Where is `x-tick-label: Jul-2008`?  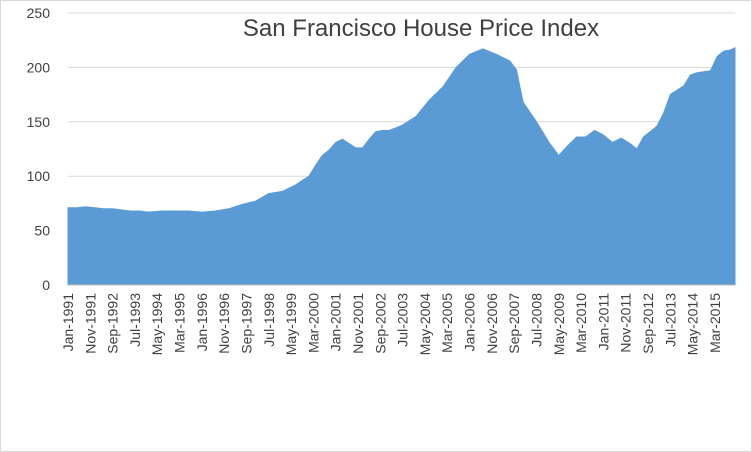 x-tick-label: Jul-2008 is located at coordinates (537, 320).